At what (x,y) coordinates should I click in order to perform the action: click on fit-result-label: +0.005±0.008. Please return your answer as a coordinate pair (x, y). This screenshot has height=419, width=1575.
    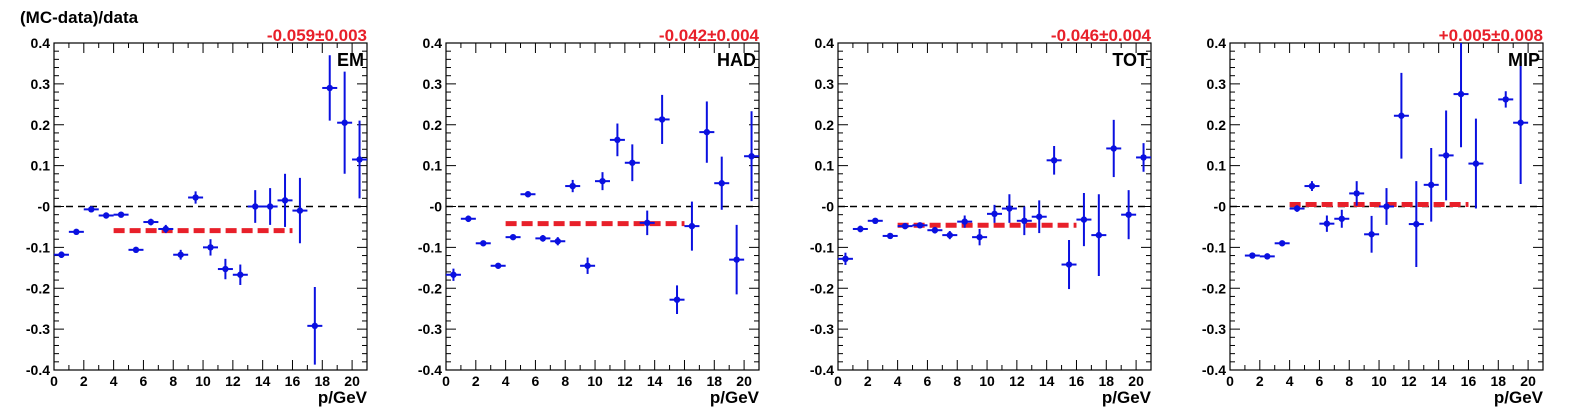
    Looking at the image, I should click on (1491, 35).